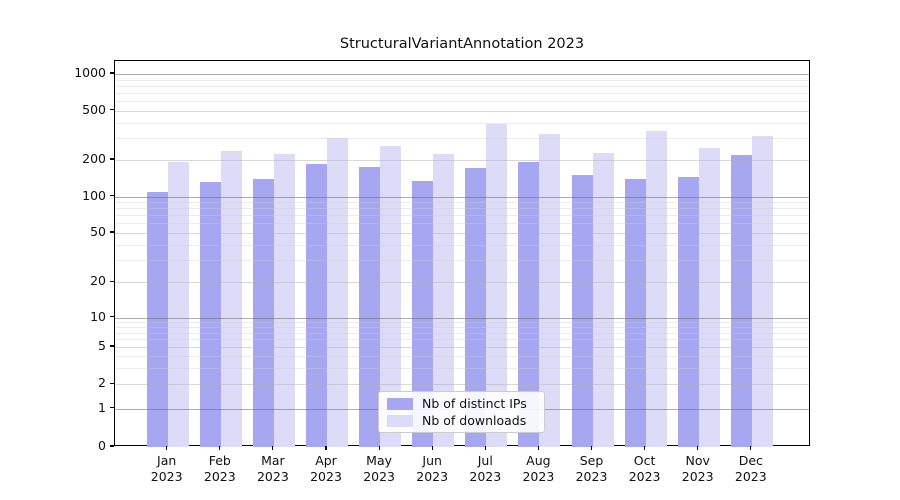 The height and width of the screenshot is (500, 900). I want to click on x-tick-label: Nov 2023, so click(697, 468).